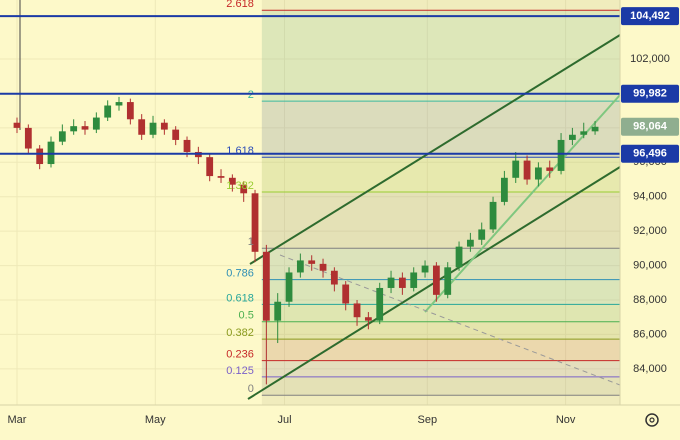 This screenshot has width=680, height=440. Describe the element at coordinates (240, 274) in the screenshot. I see `fib-label: 0.786` at that location.